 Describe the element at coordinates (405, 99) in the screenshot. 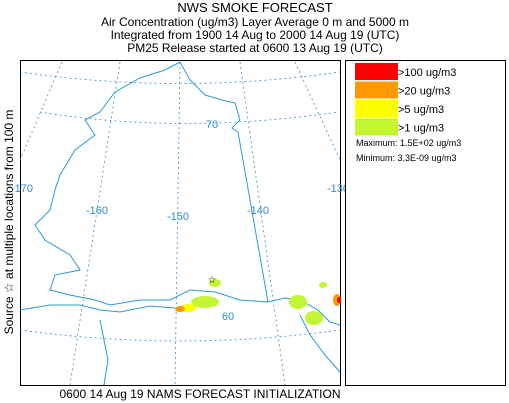

I see `legend: >100 ug/m3 >20 ug/m3 >5 ug/m3 >1 ug/m3` at that location.